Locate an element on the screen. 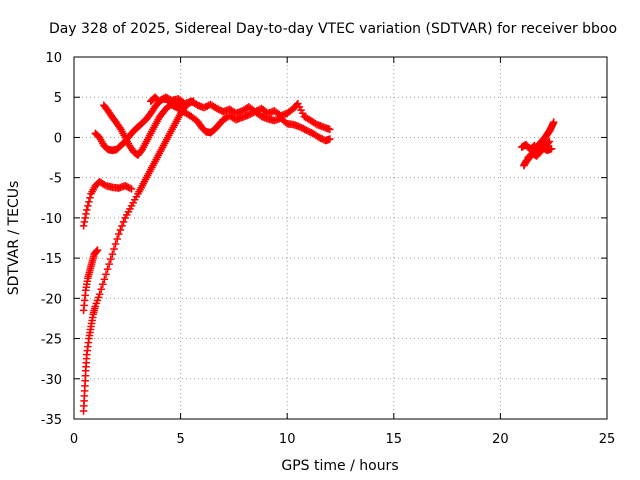 This screenshot has height=480, width=640. y-tick-label: -15 is located at coordinates (51, 259).